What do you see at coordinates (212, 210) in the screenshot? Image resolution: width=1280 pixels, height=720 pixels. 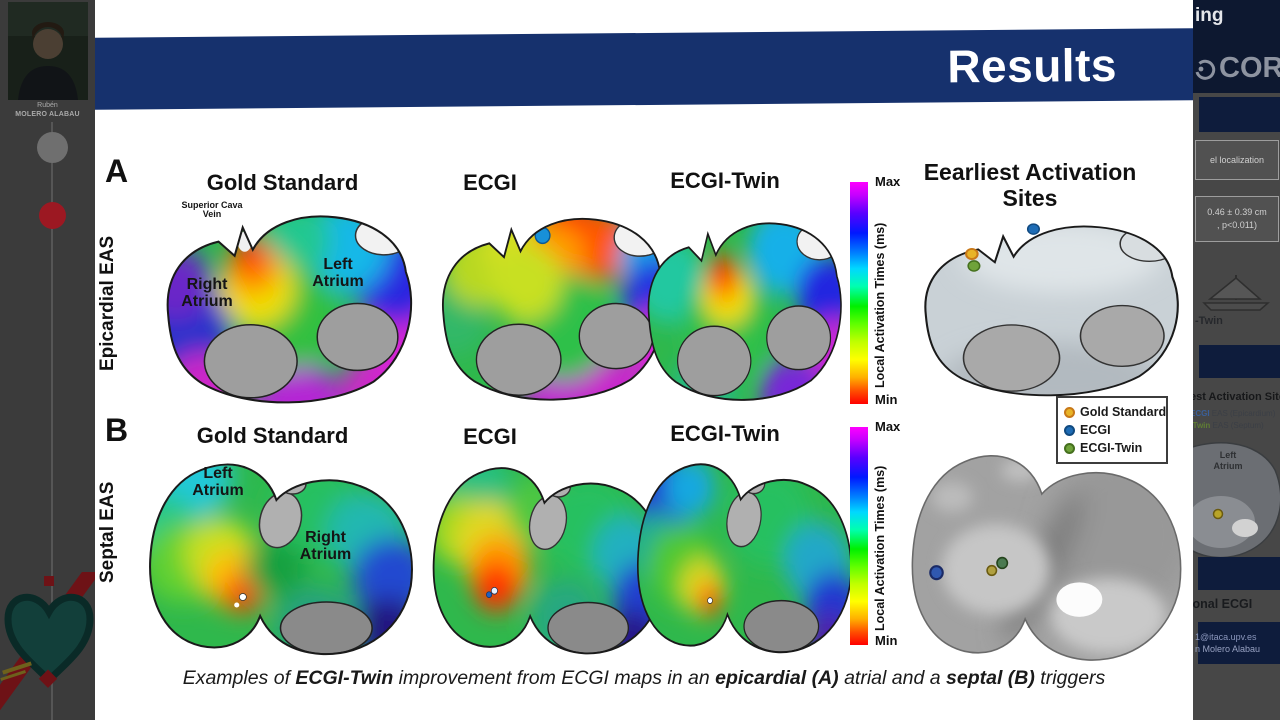 I see `superior-cava-vein-label: Superior Cava Vein` at bounding box center [212, 210].